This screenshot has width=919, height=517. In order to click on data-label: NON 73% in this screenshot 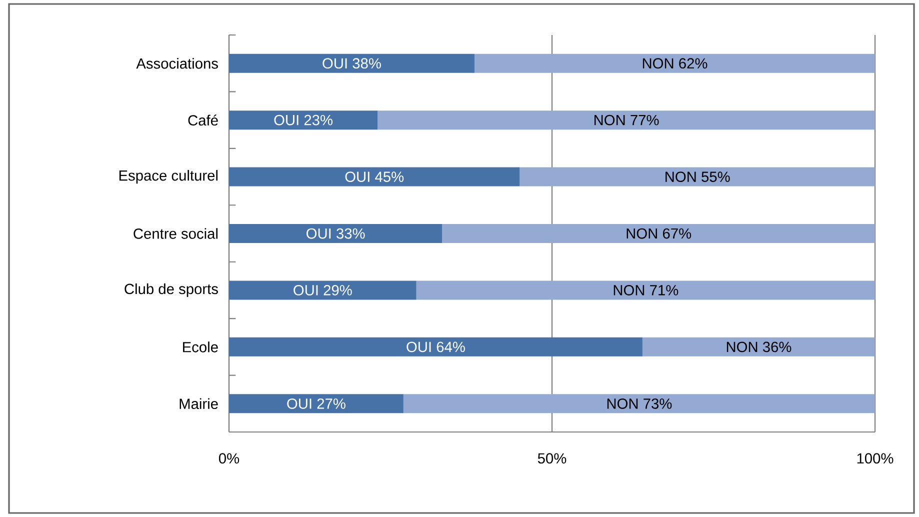, I will do `click(639, 403)`.